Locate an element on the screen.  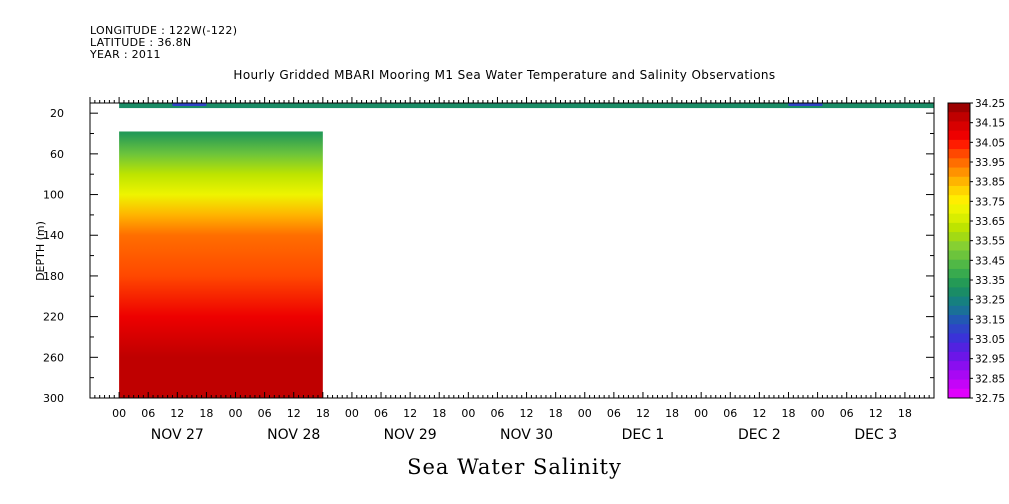
colorbar-label: 33.95 is located at coordinates (990, 163).